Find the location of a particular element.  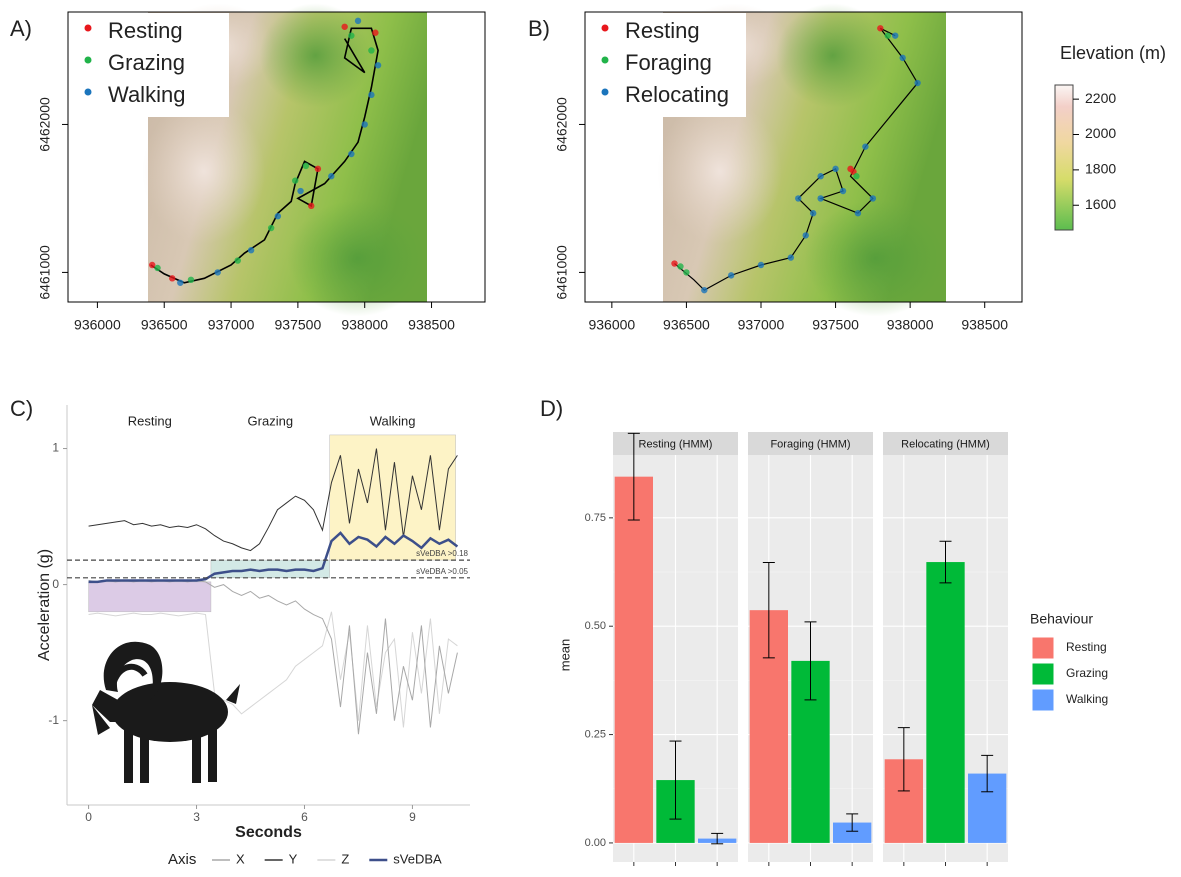

colorbar-title: Elevation (m) is located at coordinates (1113, 53).